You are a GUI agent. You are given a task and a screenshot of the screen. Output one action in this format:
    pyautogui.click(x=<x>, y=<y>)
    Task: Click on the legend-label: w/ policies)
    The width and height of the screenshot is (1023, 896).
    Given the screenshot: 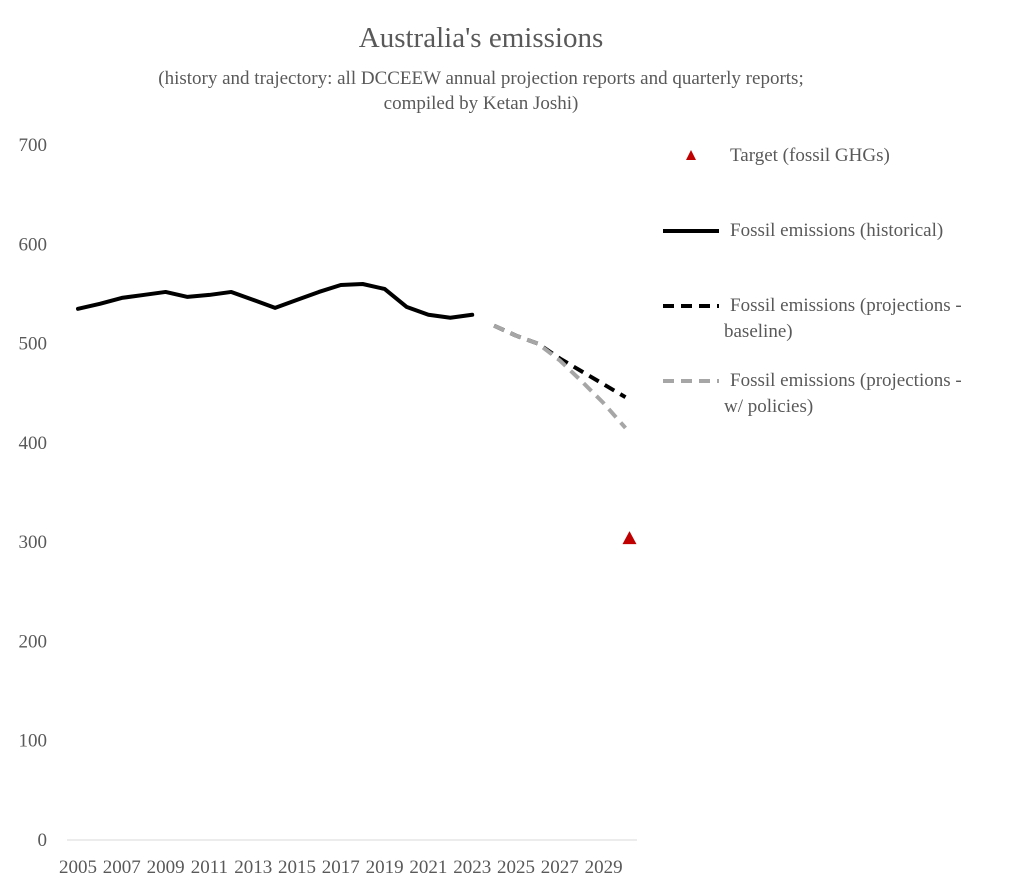 What is the action you would take?
    pyautogui.click(x=769, y=406)
    